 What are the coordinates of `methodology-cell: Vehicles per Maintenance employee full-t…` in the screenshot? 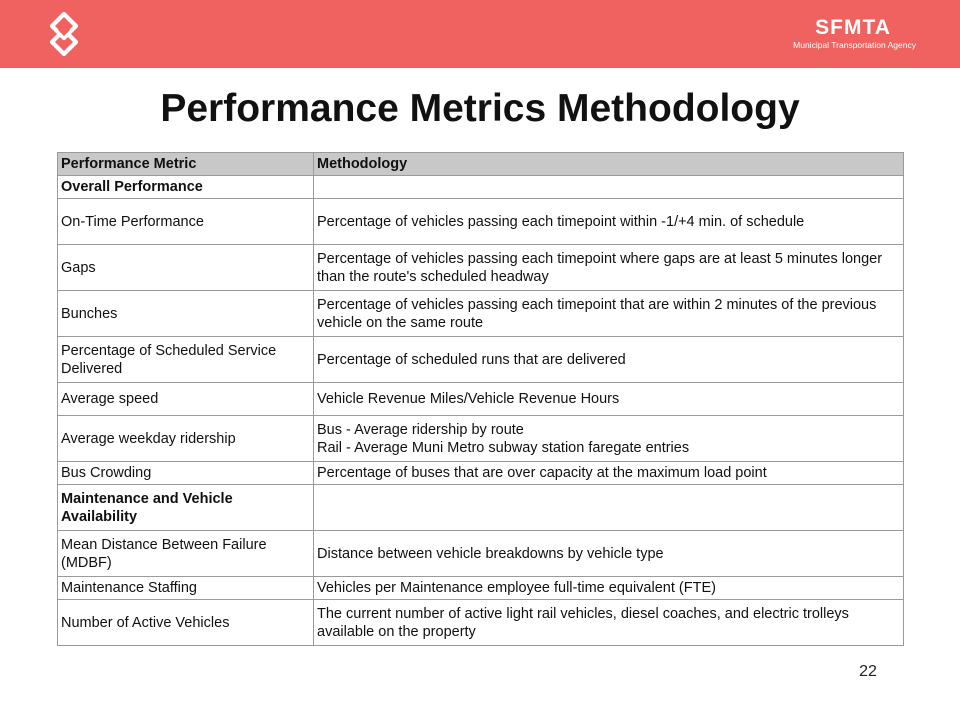 It's located at (608, 588).